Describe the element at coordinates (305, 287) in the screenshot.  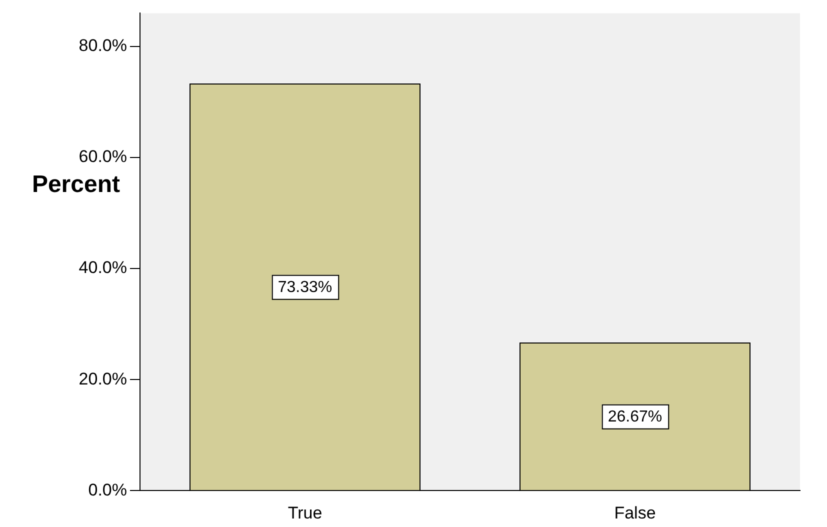
I see `data-label: 73.33%` at that location.